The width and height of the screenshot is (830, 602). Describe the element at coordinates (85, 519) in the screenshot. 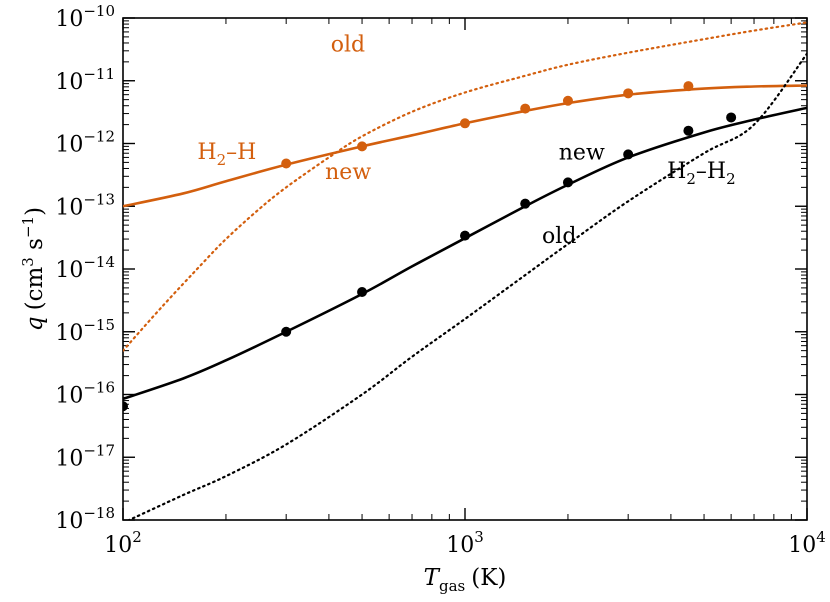

I see `y-tick-label: 10−18` at that location.